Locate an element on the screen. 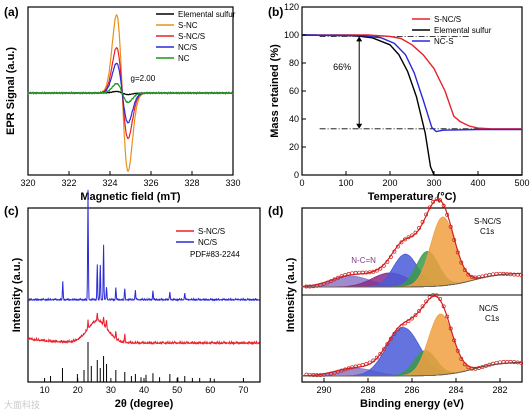  panel-b-y-axis-label: Mass retained (%) is located at coordinates (275, 91).